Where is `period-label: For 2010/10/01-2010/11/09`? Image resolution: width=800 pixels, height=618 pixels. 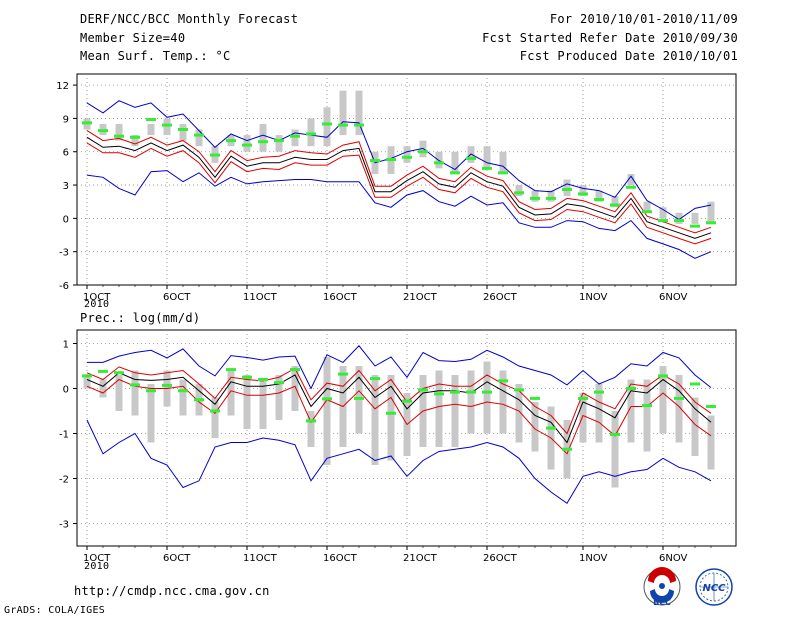 period-label: For 2010/10/01-2010/11/09 is located at coordinates (643, 19).